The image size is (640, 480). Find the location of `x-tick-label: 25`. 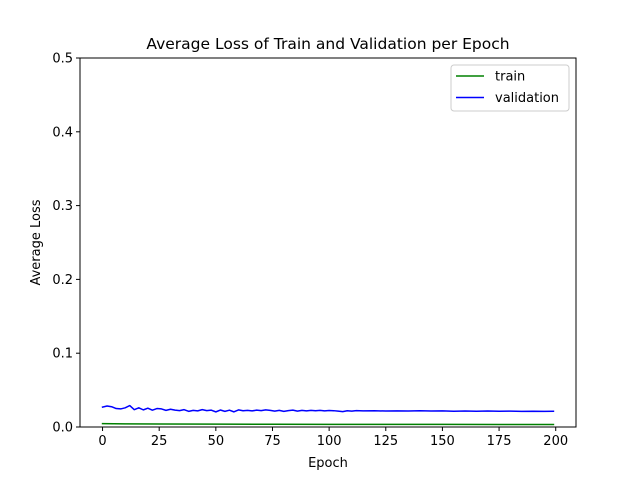

x-tick-label: 25 is located at coordinates (159, 441).